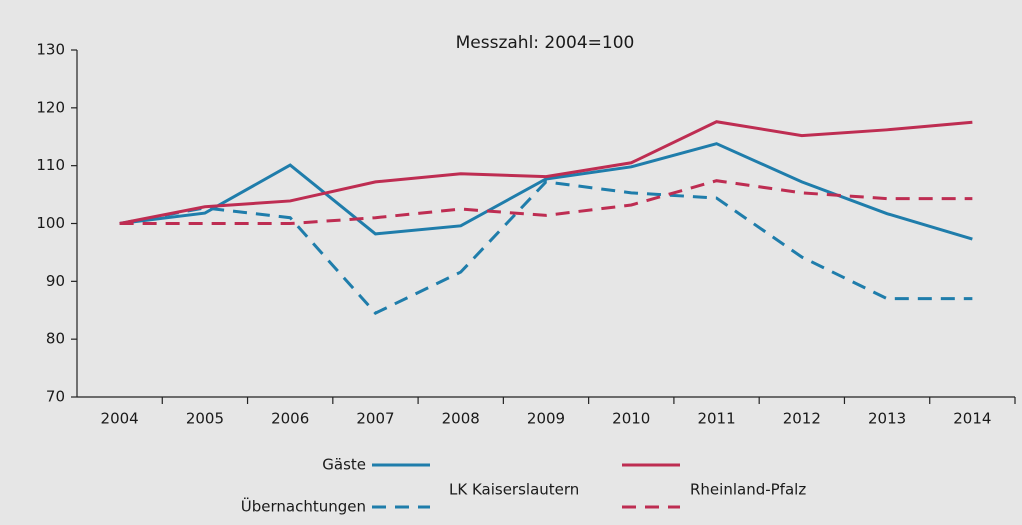 The height and width of the screenshot is (525, 1022). Describe the element at coordinates (50, 50) in the screenshot. I see `y-tick-label: 130` at that location.